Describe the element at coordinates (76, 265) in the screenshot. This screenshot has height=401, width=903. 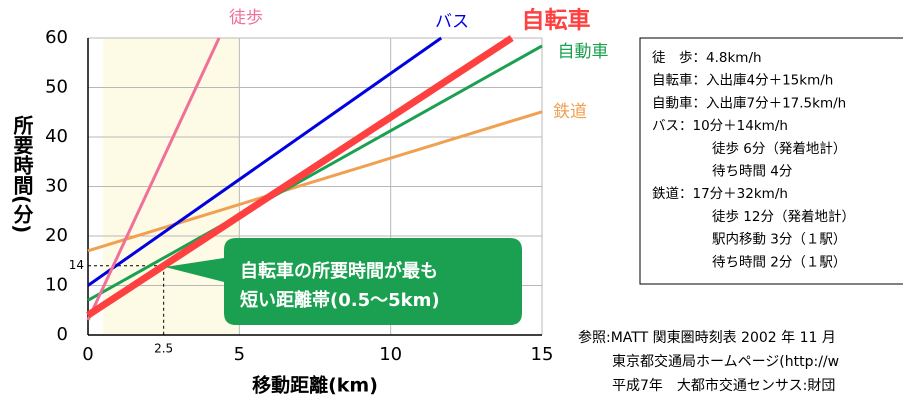
I see `guide-label: 14` at that location.